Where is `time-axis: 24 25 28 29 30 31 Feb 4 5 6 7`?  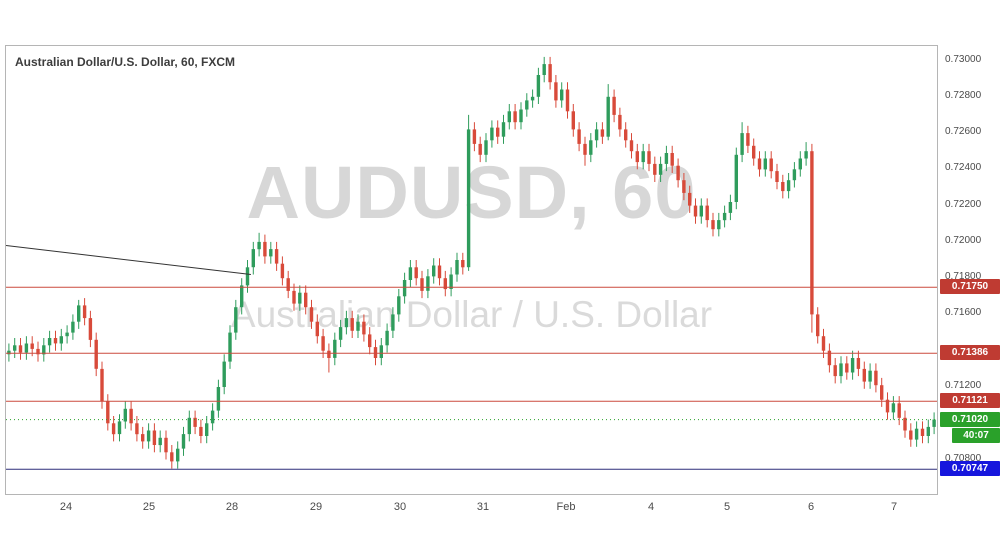
time-axis: 24 25 28 29 30 31 Feb 4 5 6 7 is located at coordinates (471, 508).